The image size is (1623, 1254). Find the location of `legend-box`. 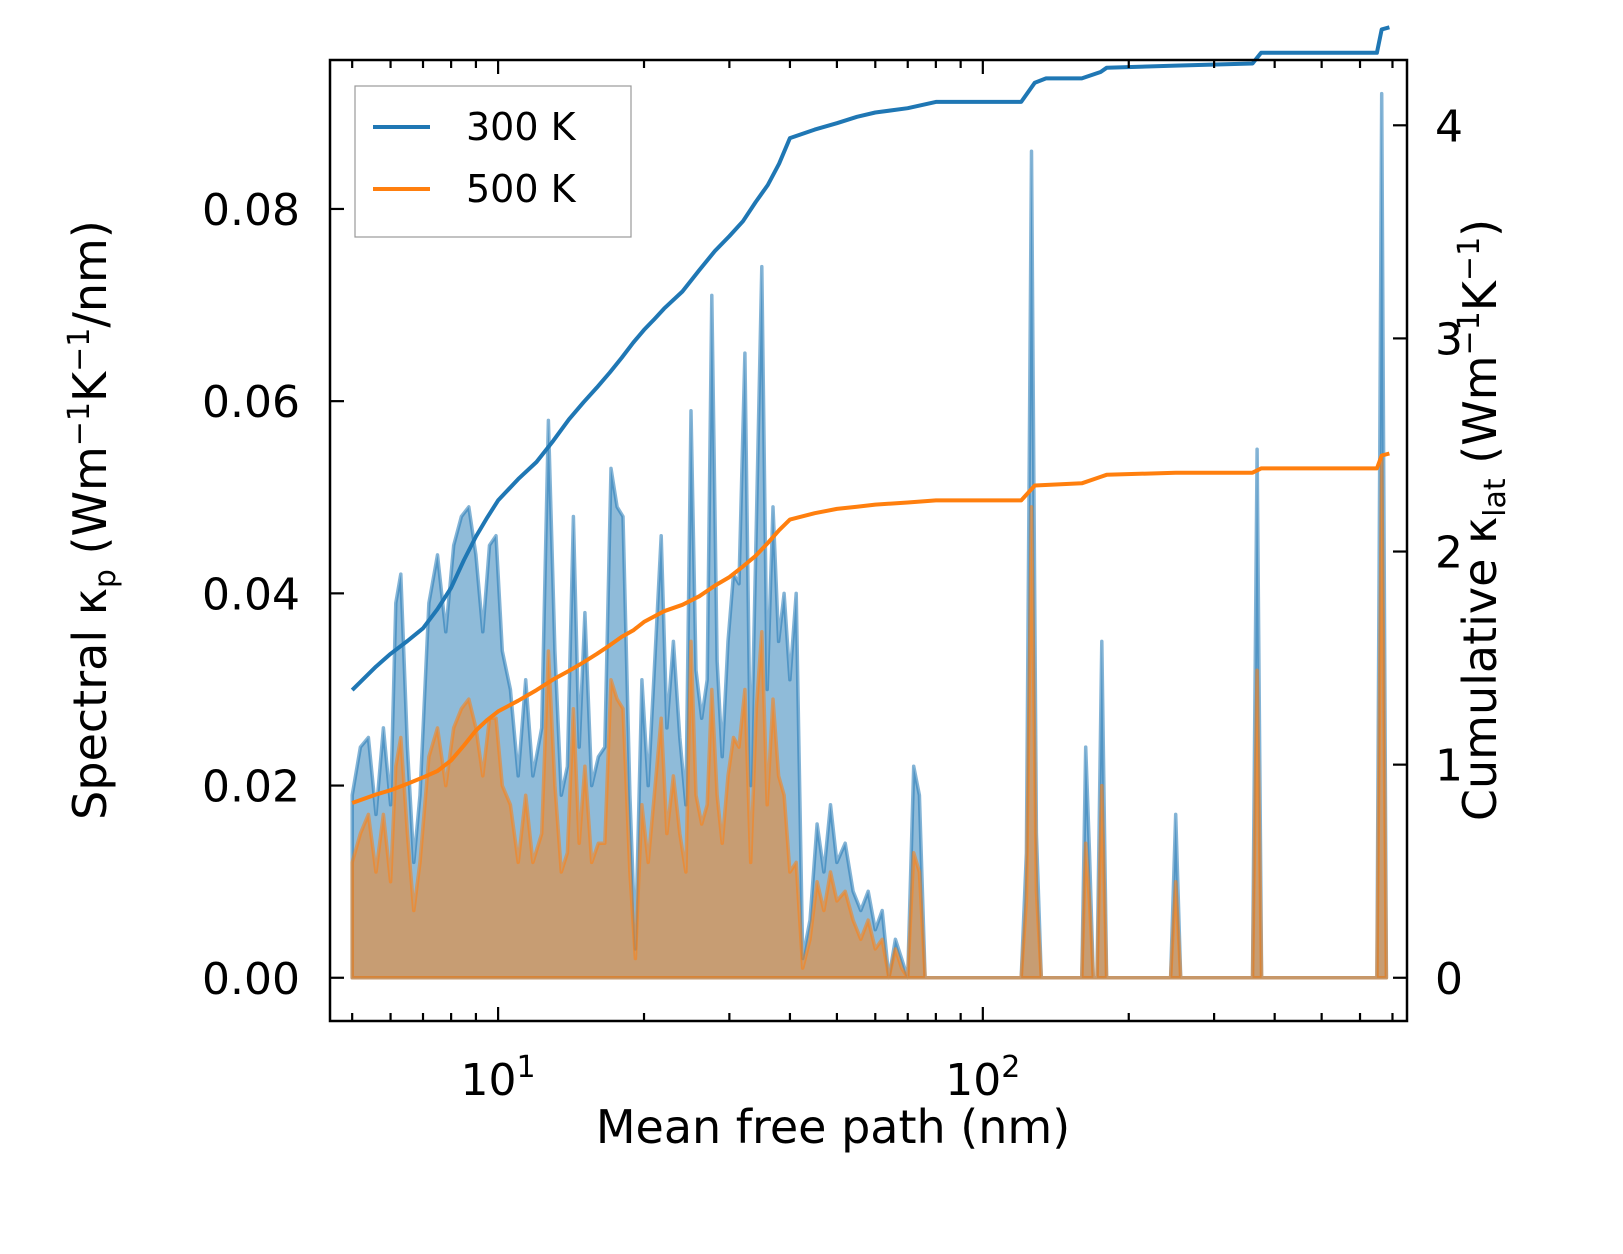

legend-box is located at coordinates (493, 161).